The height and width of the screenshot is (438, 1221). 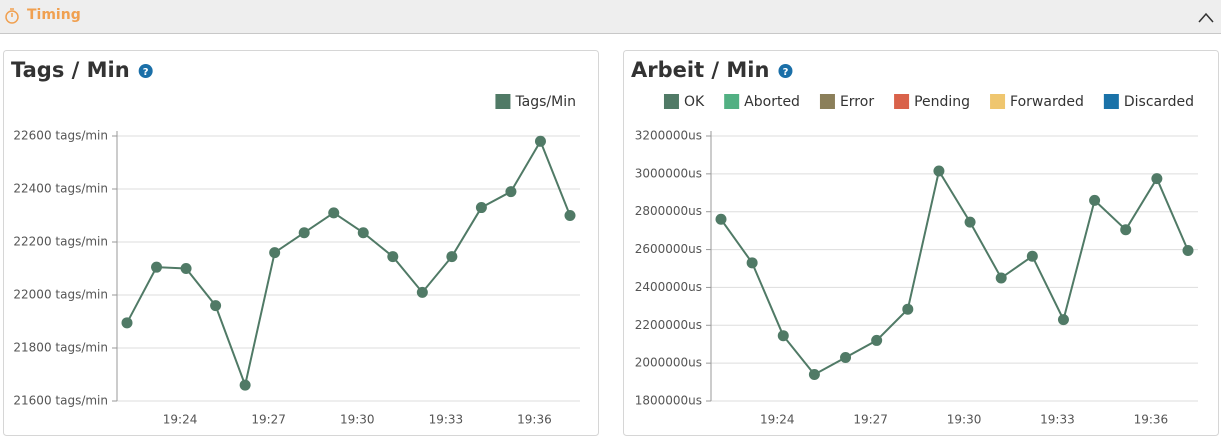 I want to click on panel-title: Tags / Min, so click(x=70, y=70).